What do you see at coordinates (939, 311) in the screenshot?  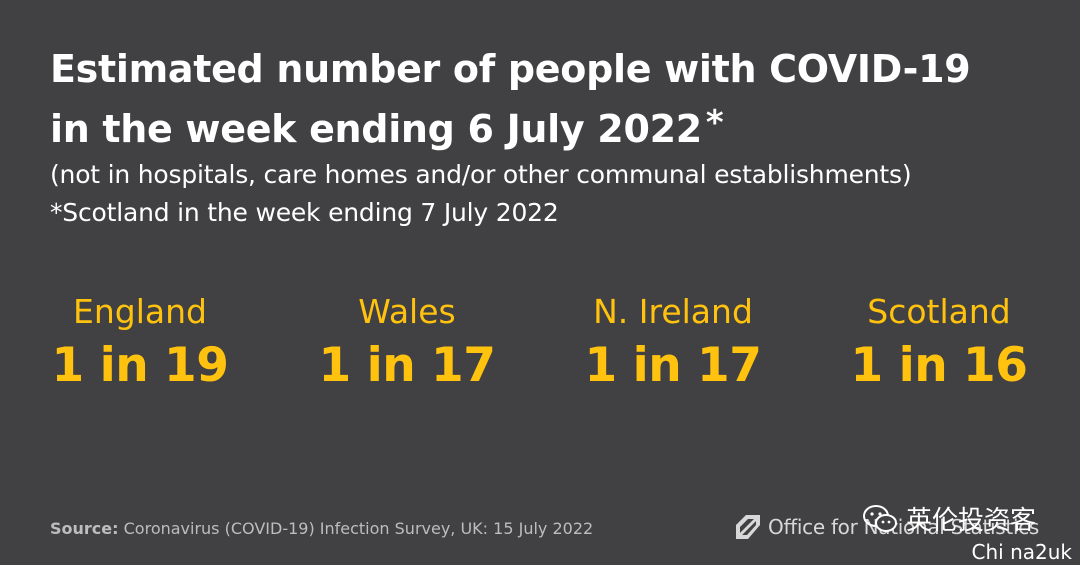 I see `nation-name: Scotland` at bounding box center [939, 311].